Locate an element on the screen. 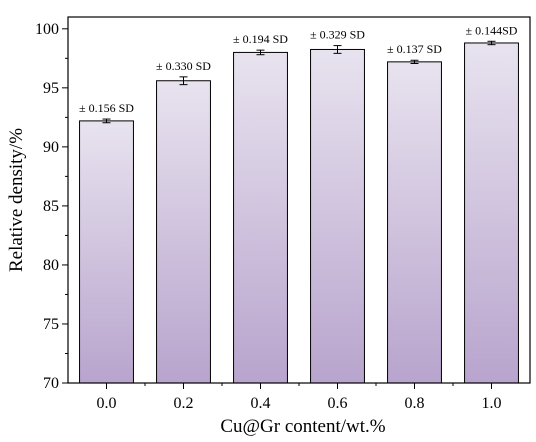 This screenshot has height=442, width=536. x-axis-title: Cu@Gr content/wt.% is located at coordinates (302, 426).